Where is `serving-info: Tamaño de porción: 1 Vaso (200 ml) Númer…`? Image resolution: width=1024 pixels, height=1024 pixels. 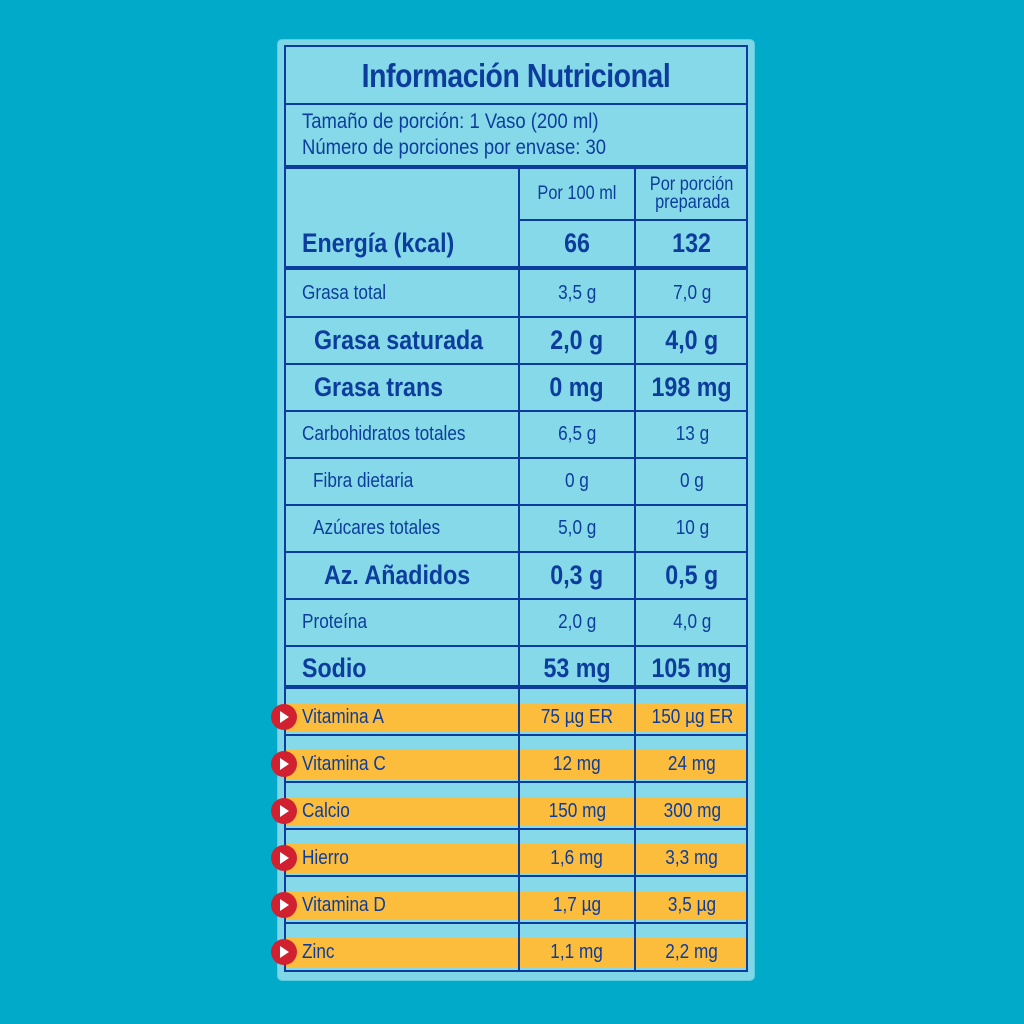
serving-info: Tamaño de porción: 1 Vaso (200 ml) Númer… is located at coordinates (454, 135).